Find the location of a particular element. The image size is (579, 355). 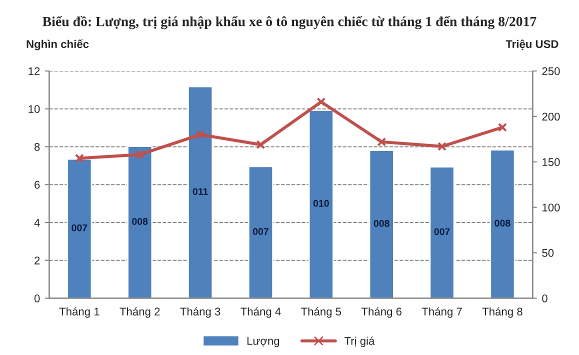

y-tick-label: 2 is located at coordinates (37, 260).